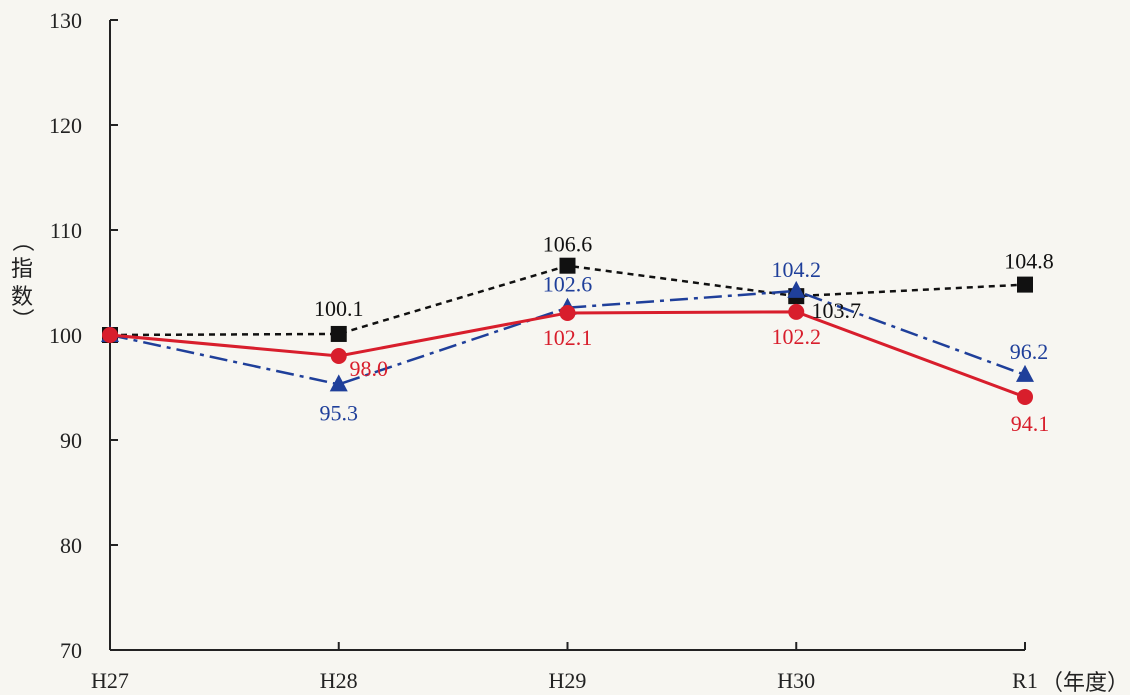  Describe the element at coordinates (796, 680) in the screenshot. I see `x-tick-label: H30` at that location.